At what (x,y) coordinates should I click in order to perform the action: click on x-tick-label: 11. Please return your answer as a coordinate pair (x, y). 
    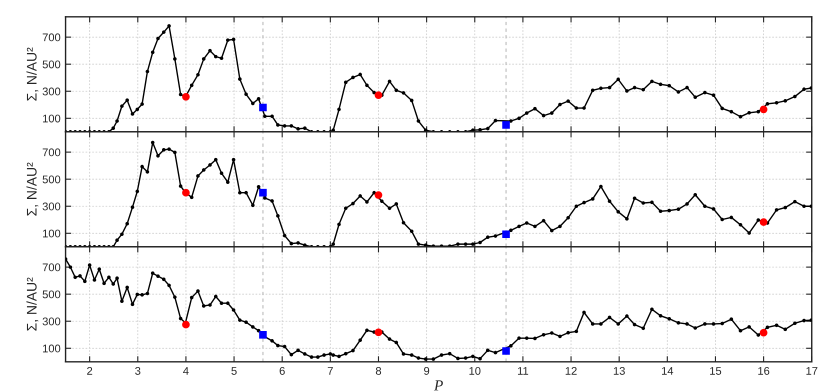
    Looking at the image, I should click on (523, 371).